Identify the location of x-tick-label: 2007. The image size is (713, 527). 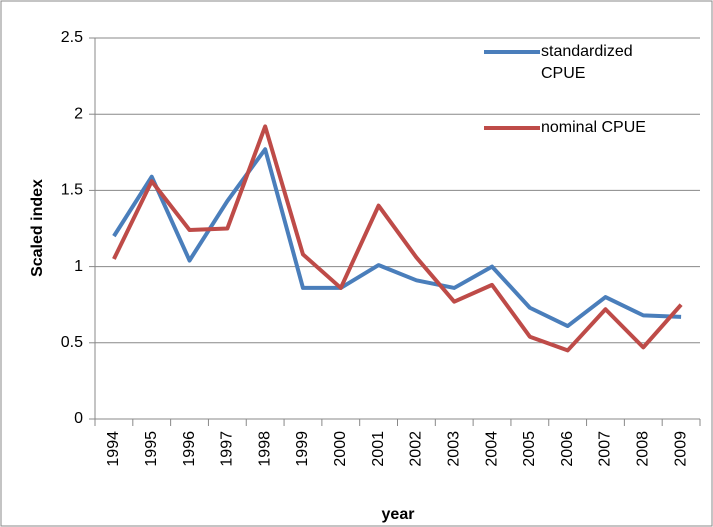
(605, 449).